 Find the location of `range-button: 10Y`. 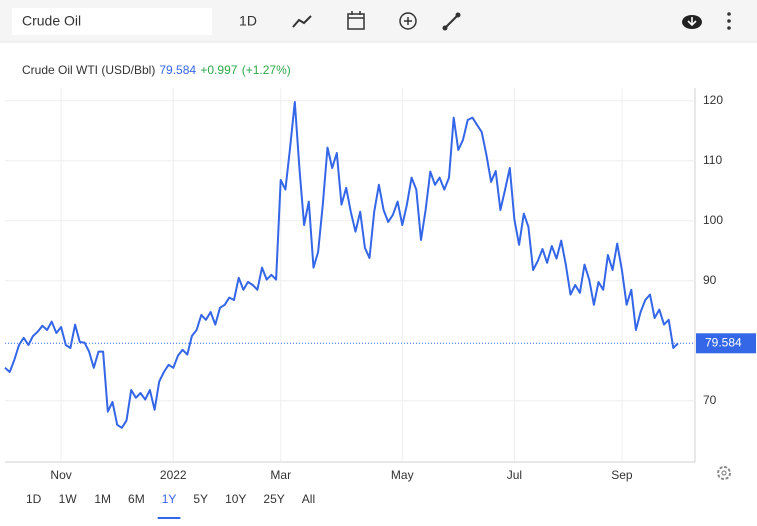

range-button: 10Y is located at coordinates (235, 499).